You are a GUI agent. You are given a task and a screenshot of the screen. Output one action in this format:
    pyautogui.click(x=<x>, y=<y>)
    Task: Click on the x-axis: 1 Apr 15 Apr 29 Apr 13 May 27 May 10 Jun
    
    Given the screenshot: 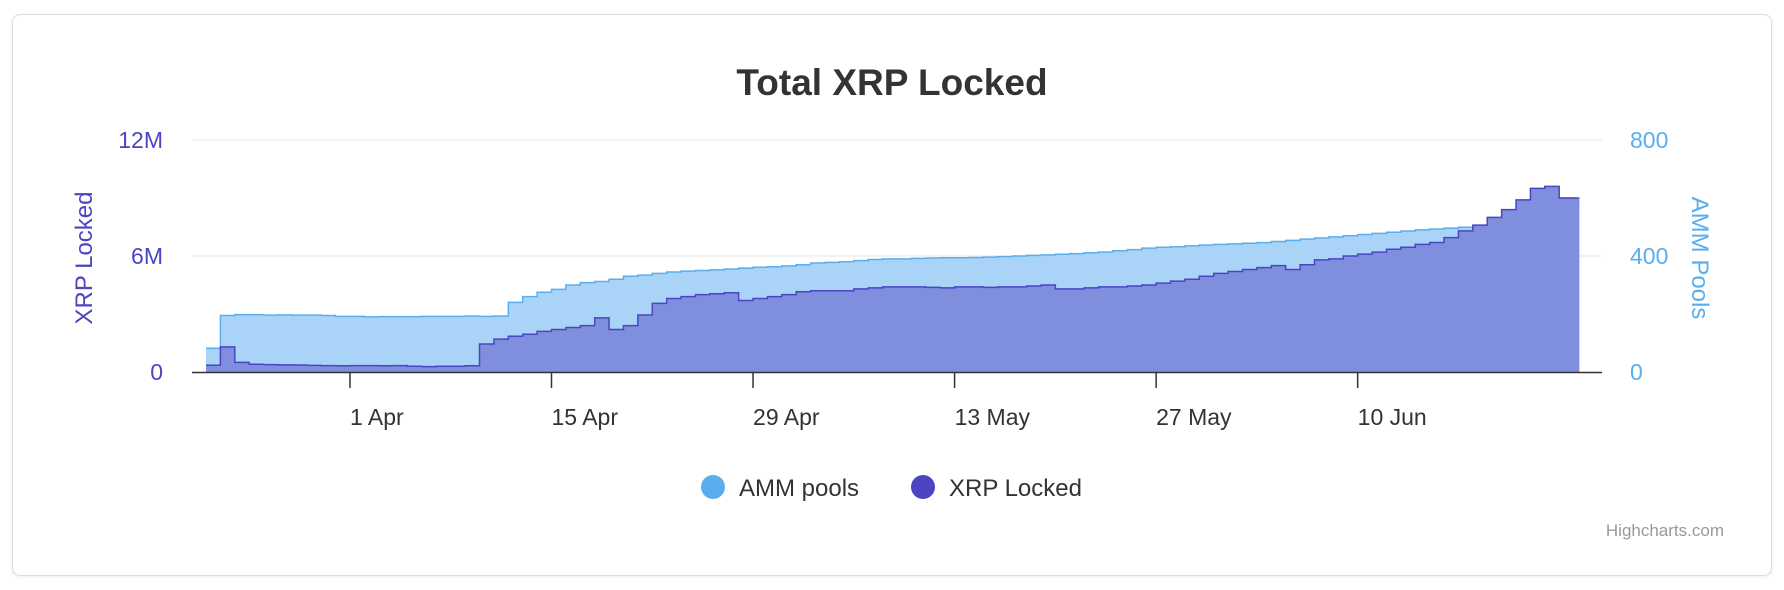 What is the action you would take?
    pyautogui.click(x=897, y=400)
    